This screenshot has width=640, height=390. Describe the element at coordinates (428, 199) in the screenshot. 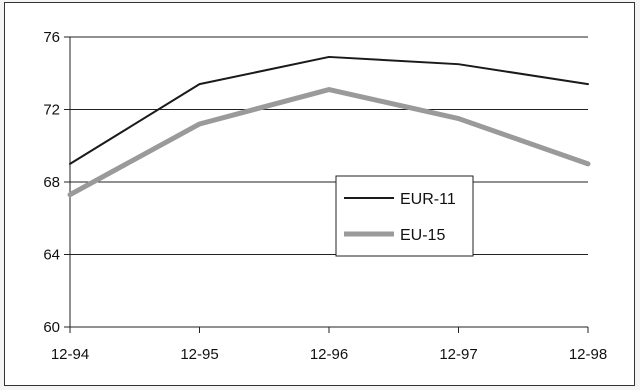

I see `legend-label: EUR-11` at that location.